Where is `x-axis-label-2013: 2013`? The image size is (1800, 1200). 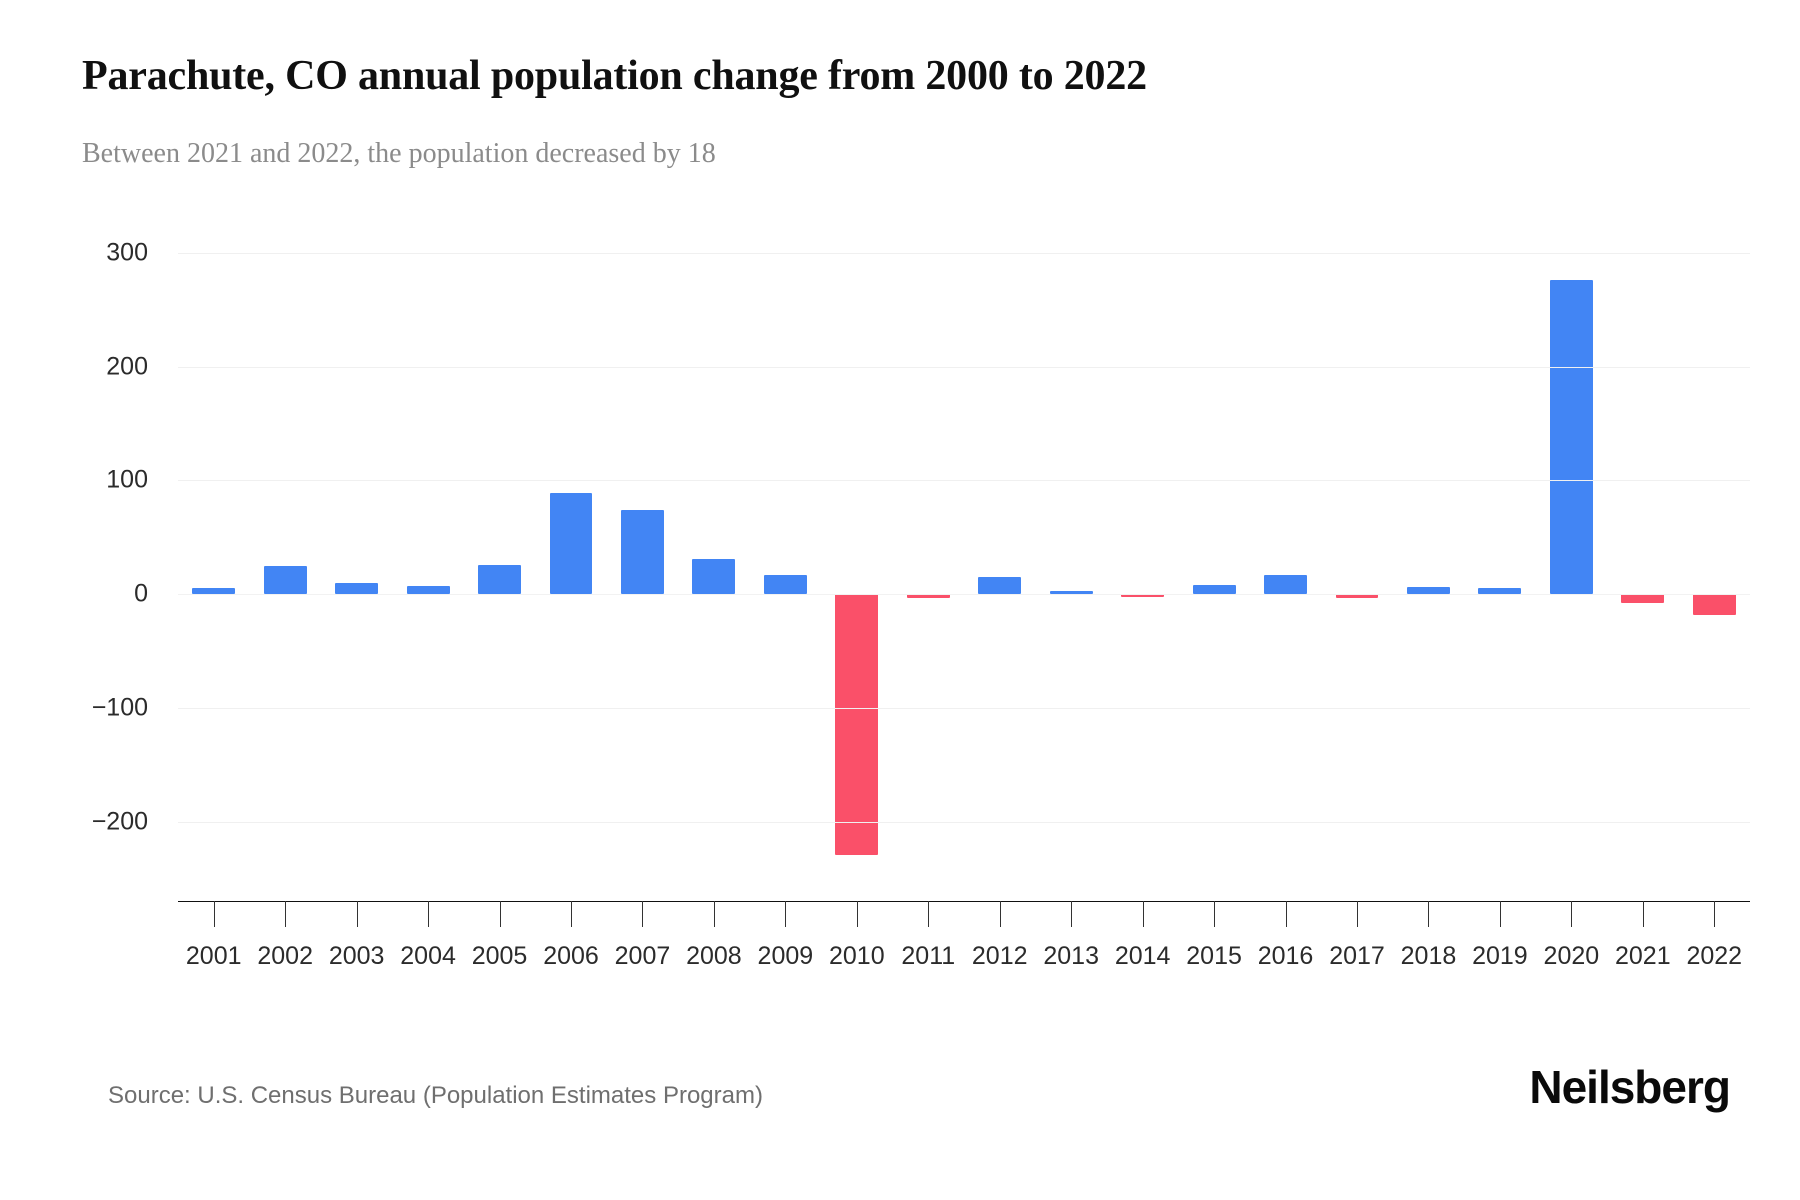 x-axis-label-2013: 2013 is located at coordinates (1071, 956).